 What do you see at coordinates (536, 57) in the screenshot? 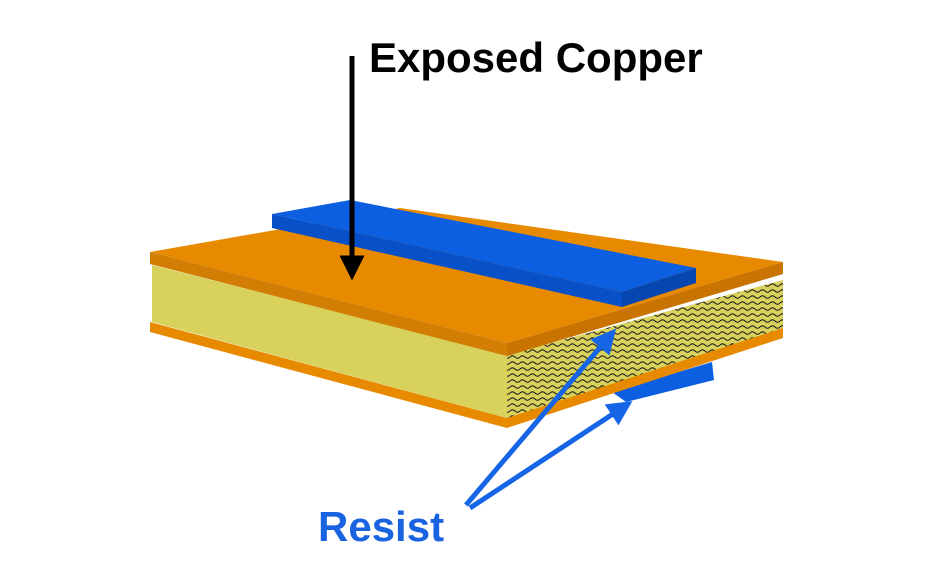
I see `exposed-copper-label: Exposed Copper` at bounding box center [536, 57].